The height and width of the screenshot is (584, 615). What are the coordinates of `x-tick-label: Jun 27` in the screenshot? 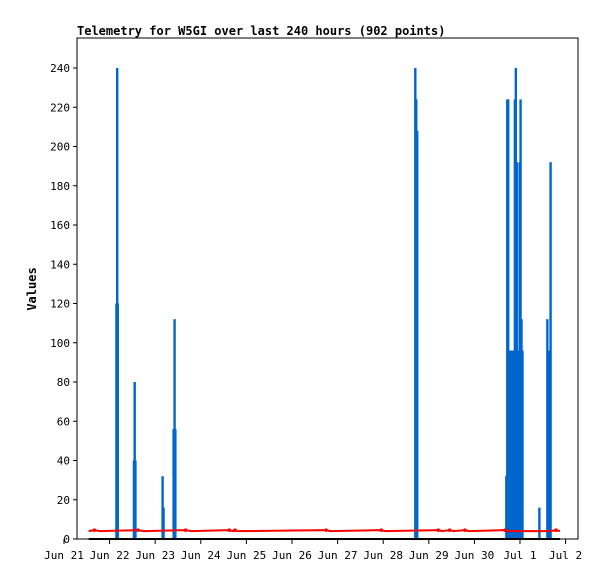 It's located at (338, 555).